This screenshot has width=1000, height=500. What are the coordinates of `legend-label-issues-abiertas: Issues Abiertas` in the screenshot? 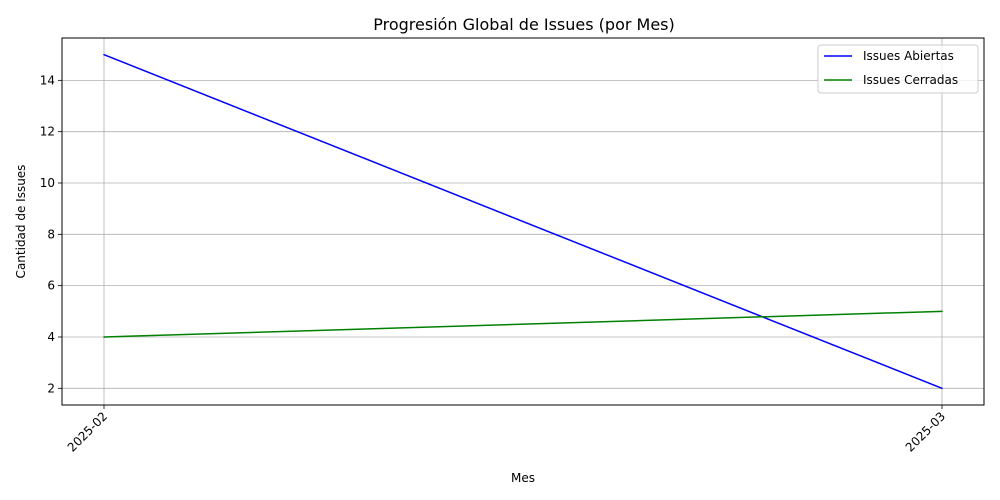 It's located at (908, 56).